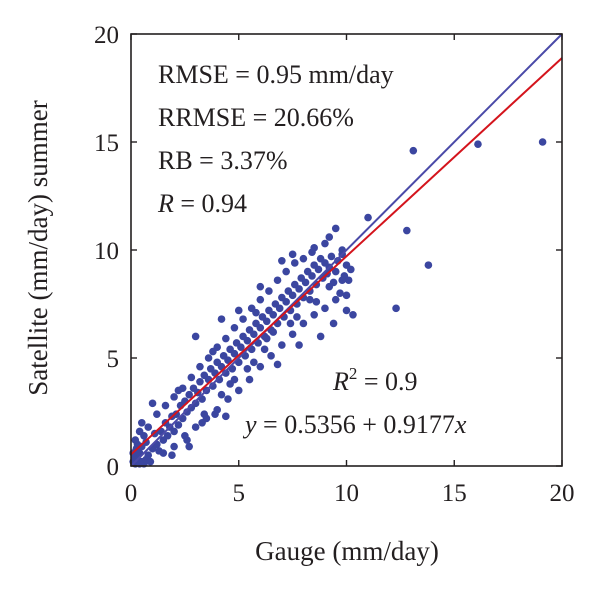 This screenshot has height=591, width=600. I want to click on y-tick-label: 5, so click(113, 359).